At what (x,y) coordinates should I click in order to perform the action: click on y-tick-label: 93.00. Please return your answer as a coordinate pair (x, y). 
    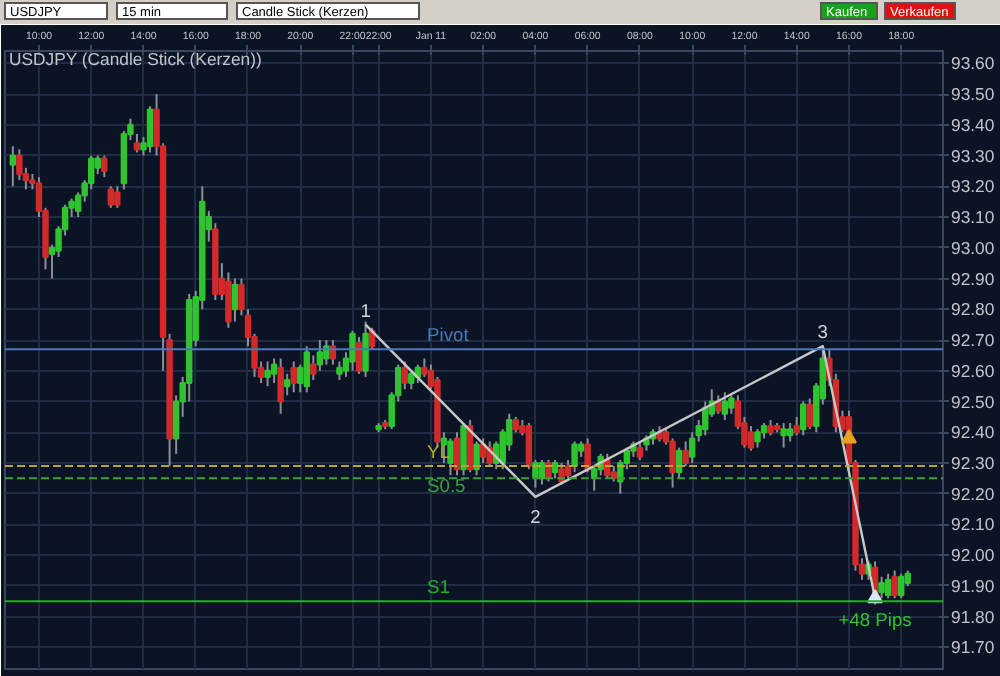
    Looking at the image, I should click on (973, 247).